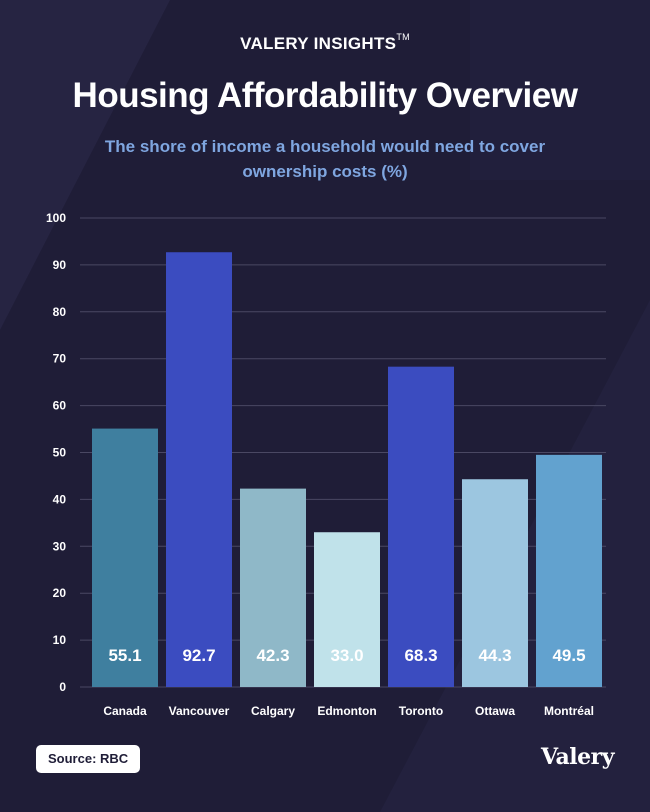 The height and width of the screenshot is (812, 650). Describe the element at coordinates (60, 640) in the screenshot. I see `y-tick-label: 10` at that location.